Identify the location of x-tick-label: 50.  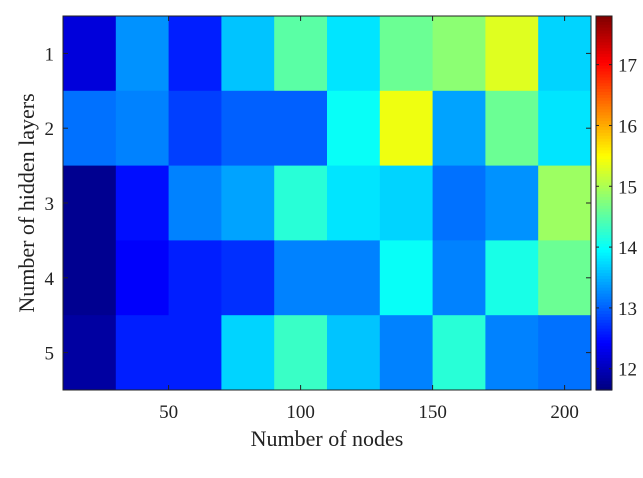
(168, 412).